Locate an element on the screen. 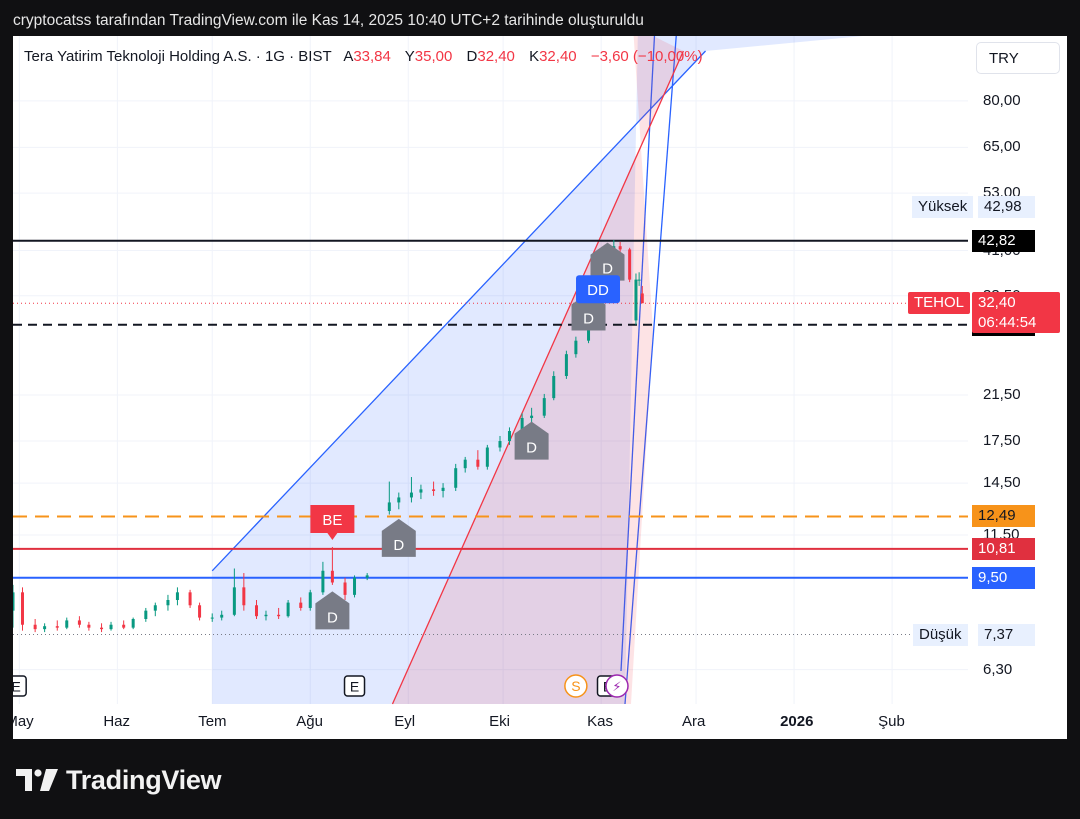 This screenshot has height=819, width=1080. y-axis-tick-1: 65,00 is located at coordinates (1002, 147).